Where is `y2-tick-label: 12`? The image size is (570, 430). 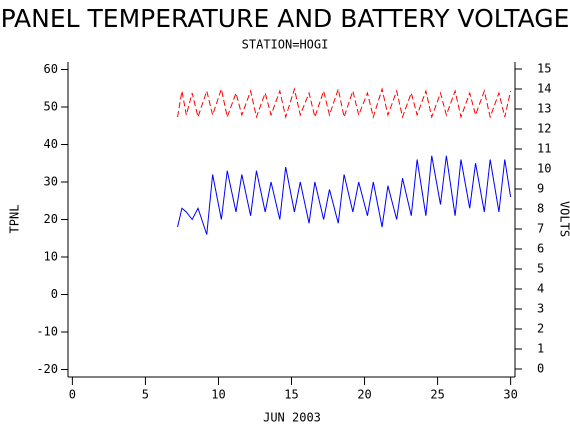
y2-tick-label: 12 is located at coordinates (544, 129).